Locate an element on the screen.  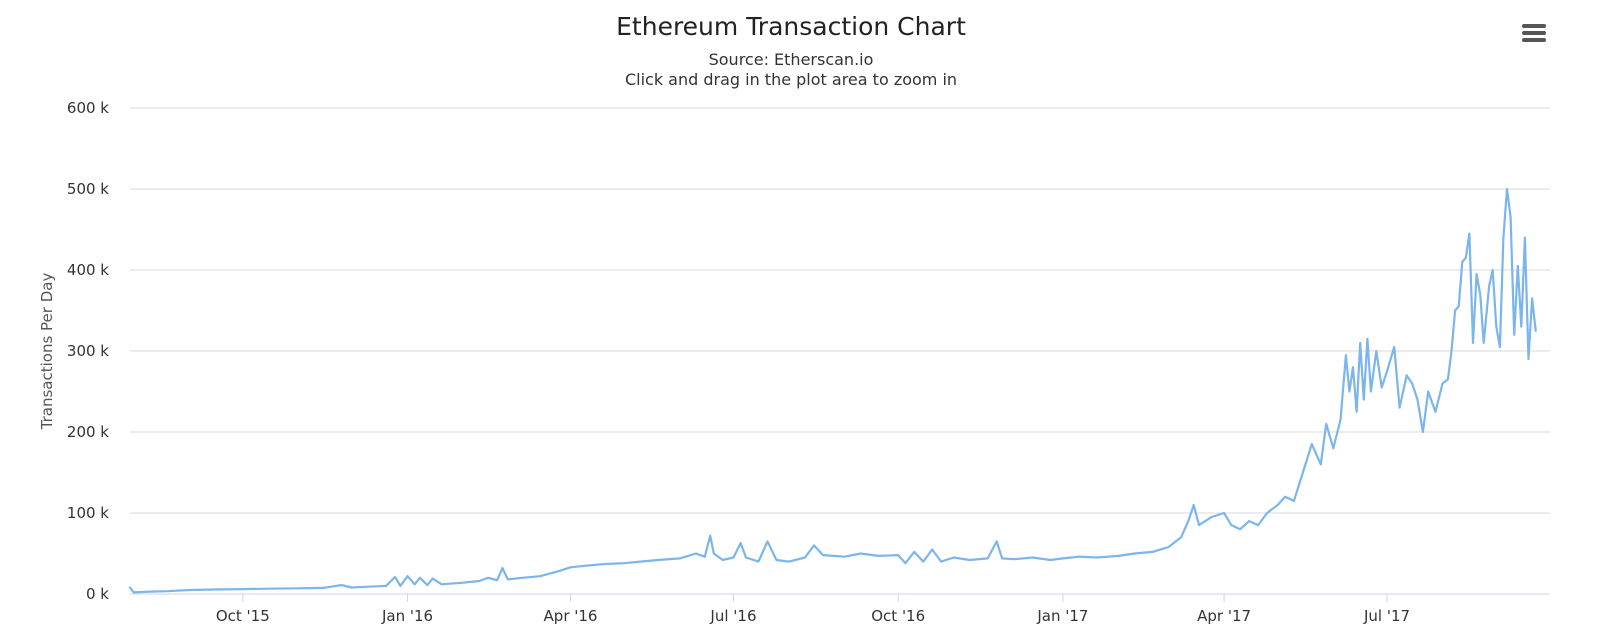
hamburger-menu-icon is located at coordinates (1534, 34).